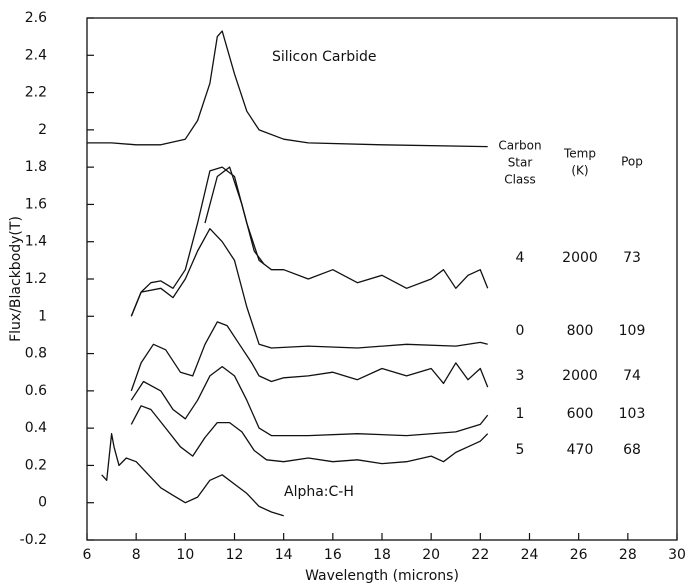  Describe the element at coordinates (628, 555) in the screenshot. I see `x-tick-label: 28` at that location.